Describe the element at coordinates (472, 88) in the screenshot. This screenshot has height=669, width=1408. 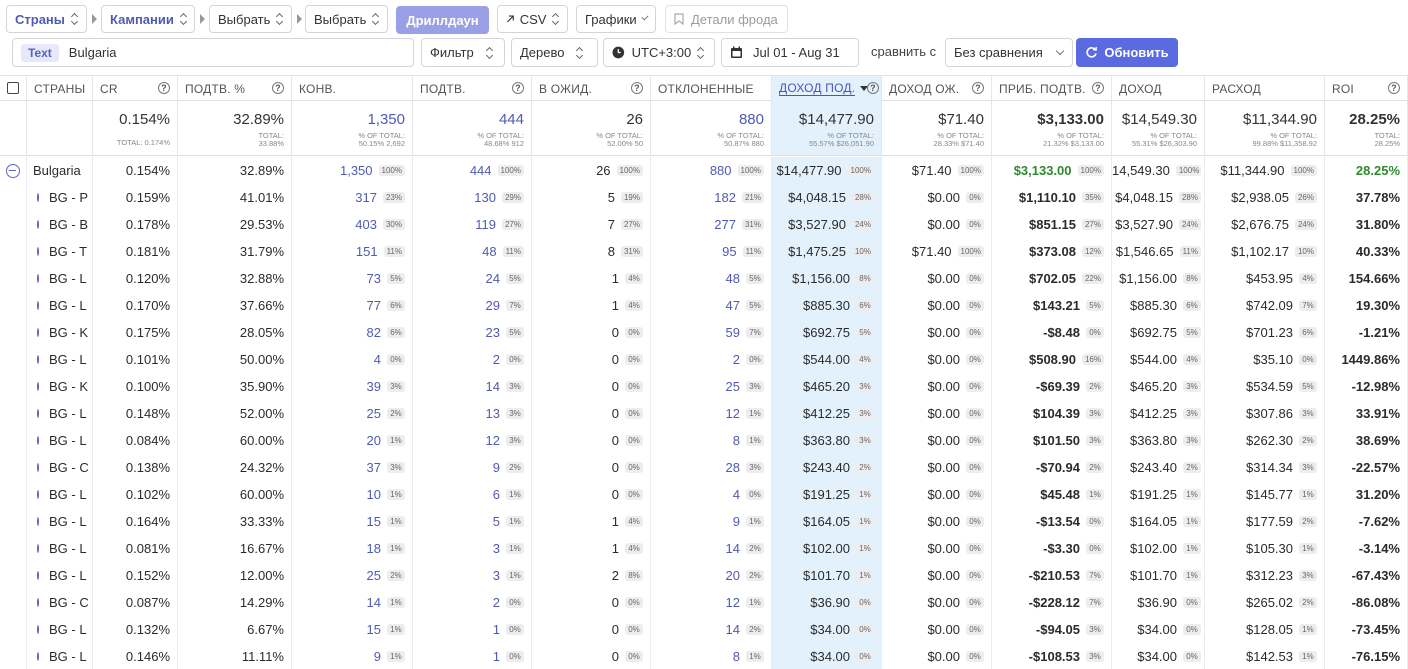
I see `column-header-approved: ПОДТВ.?` at that location.